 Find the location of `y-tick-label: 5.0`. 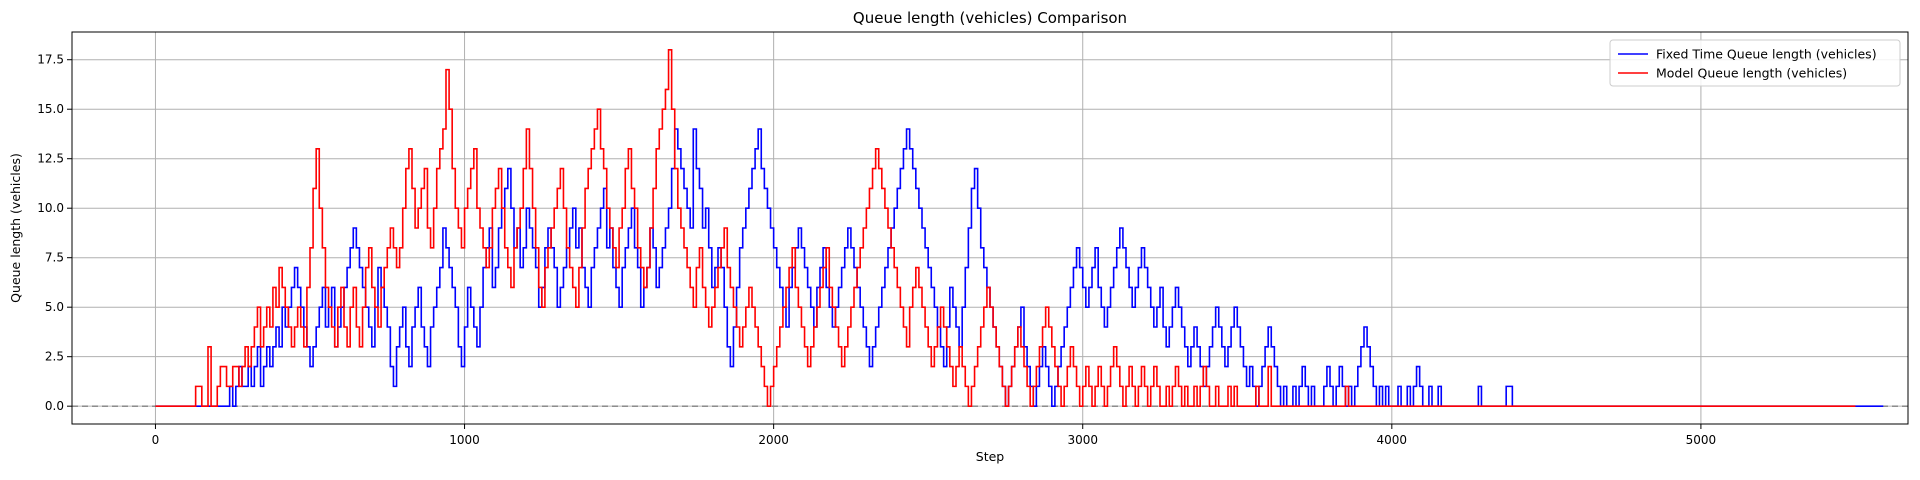

y-tick-label: 5.0 is located at coordinates (54, 307).